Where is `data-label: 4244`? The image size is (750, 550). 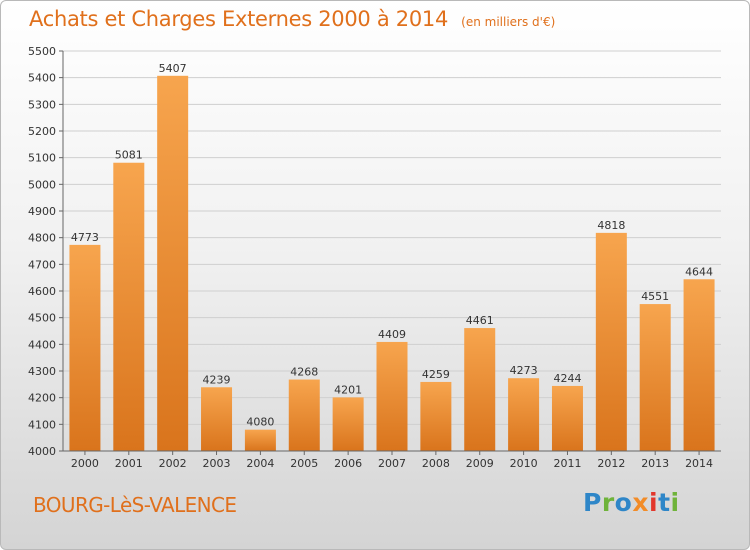
data-label: 4244 is located at coordinates (567, 378).